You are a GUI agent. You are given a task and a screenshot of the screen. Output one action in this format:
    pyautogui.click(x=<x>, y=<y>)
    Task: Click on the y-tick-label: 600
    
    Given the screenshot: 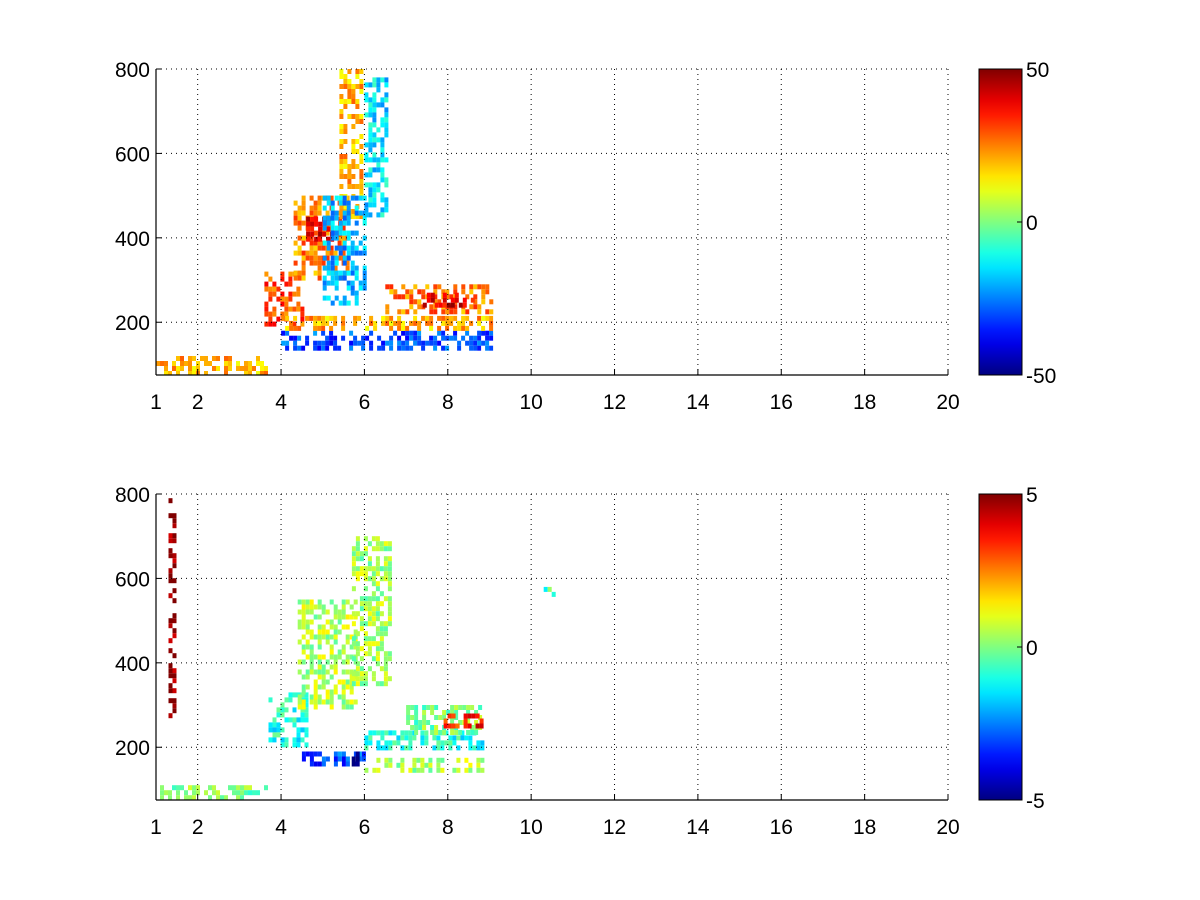 What is the action you would take?
    pyautogui.click(x=132, y=579)
    